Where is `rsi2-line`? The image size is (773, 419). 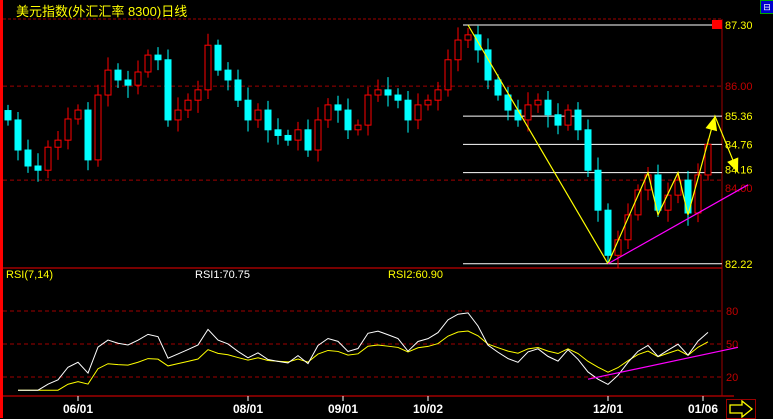 rsi2-line is located at coordinates (363, 360).